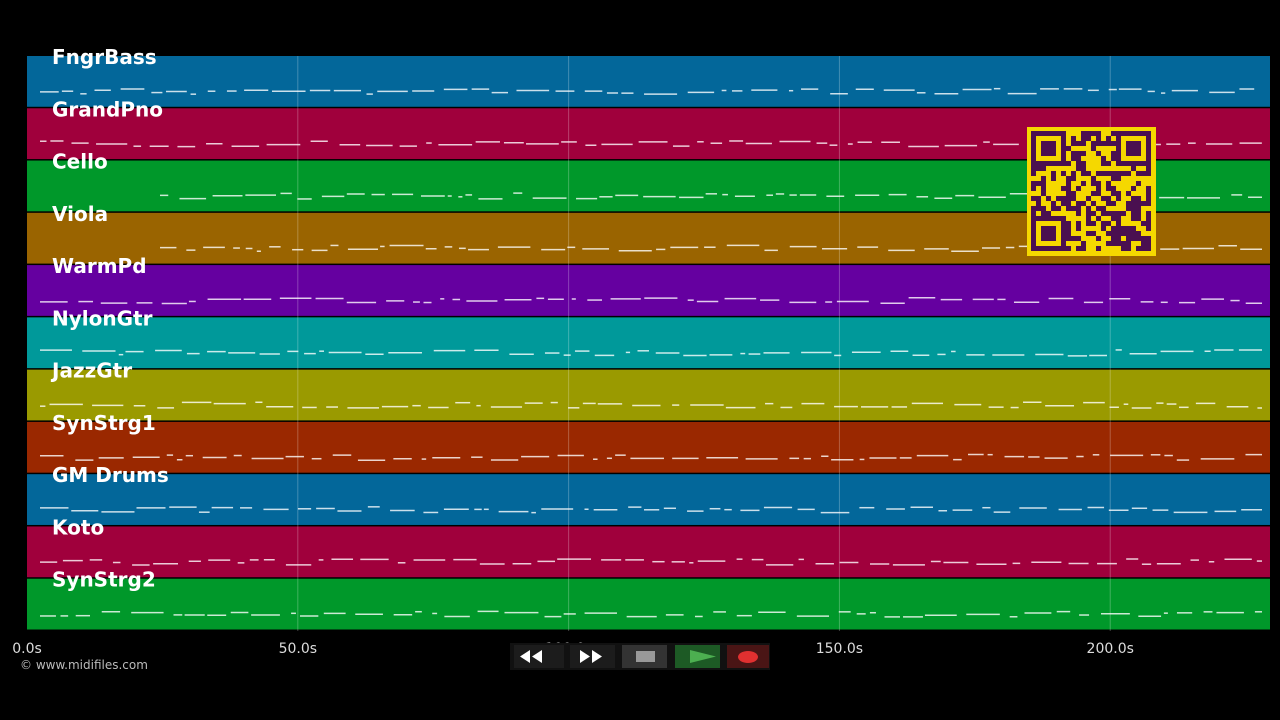 This screenshot has width=1280, height=720. What do you see at coordinates (597, 656) in the screenshot?
I see `forward-icon` at bounding box center [597, 656].